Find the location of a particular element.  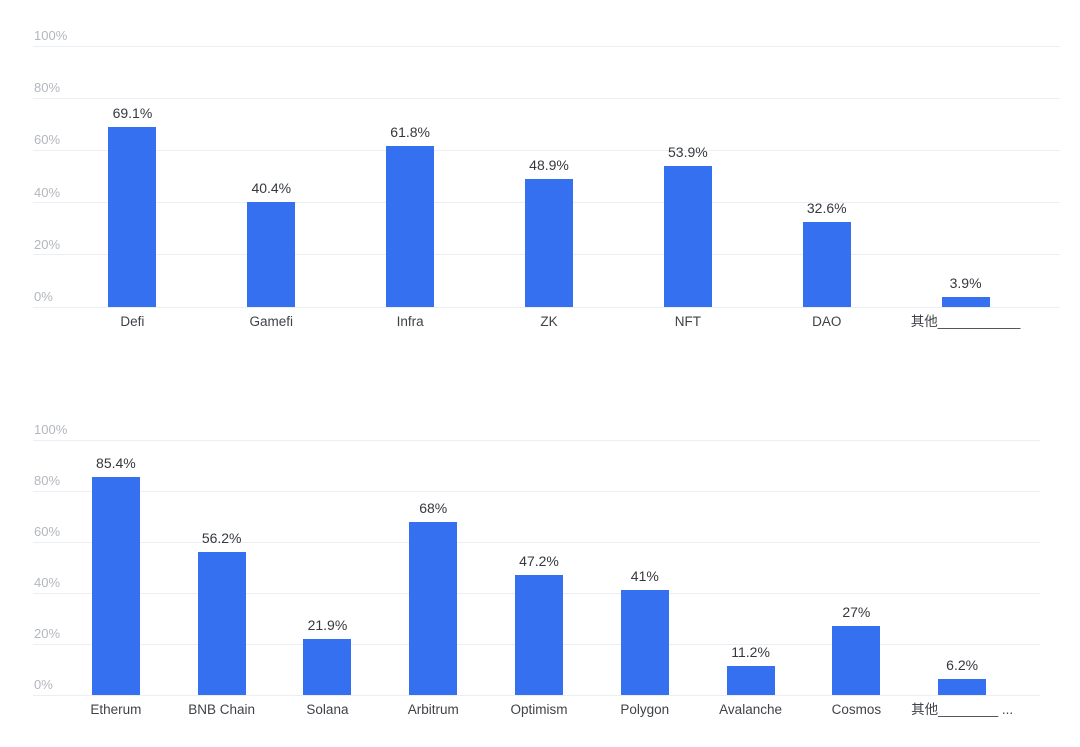

bar-slot: 3.9% is located at coordinates (965, 176).